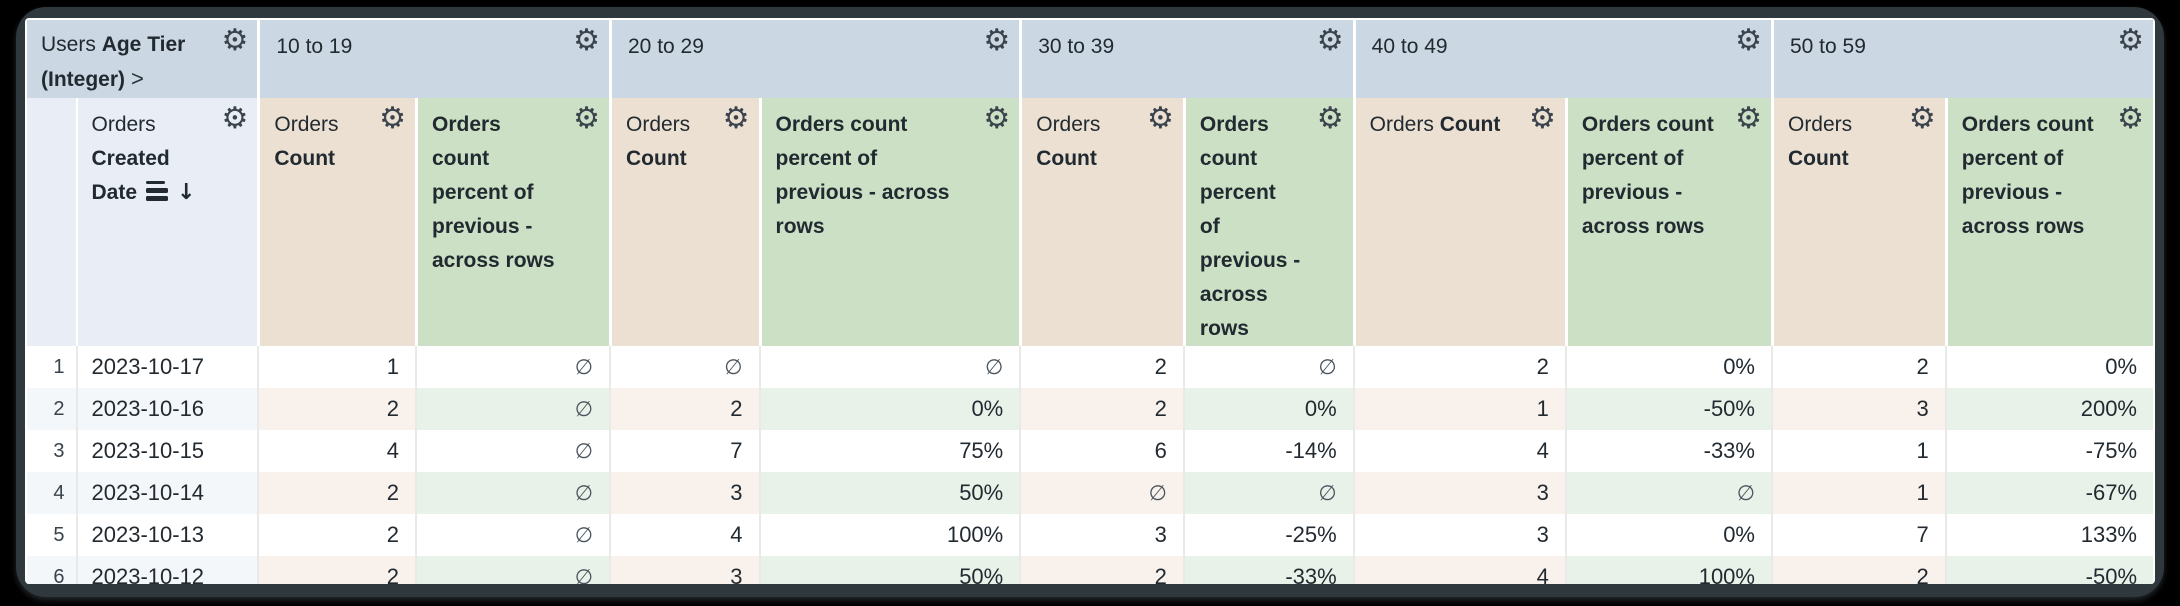 The image size is (2180, 606). What do you see at coordinates (1267, 451) in the screenshot?
I see `value-cell: -14%` at bounding box center [1267, 451].